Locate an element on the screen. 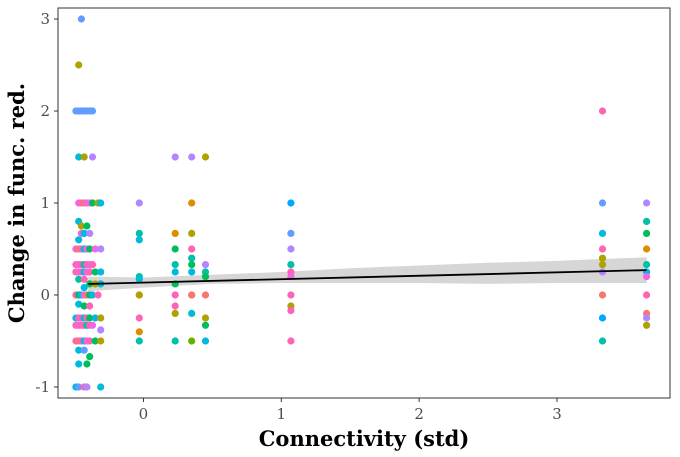 The height and width of the screenshot is (457, 680). x-tick-label: 2 is located at coordinates (419, 414).